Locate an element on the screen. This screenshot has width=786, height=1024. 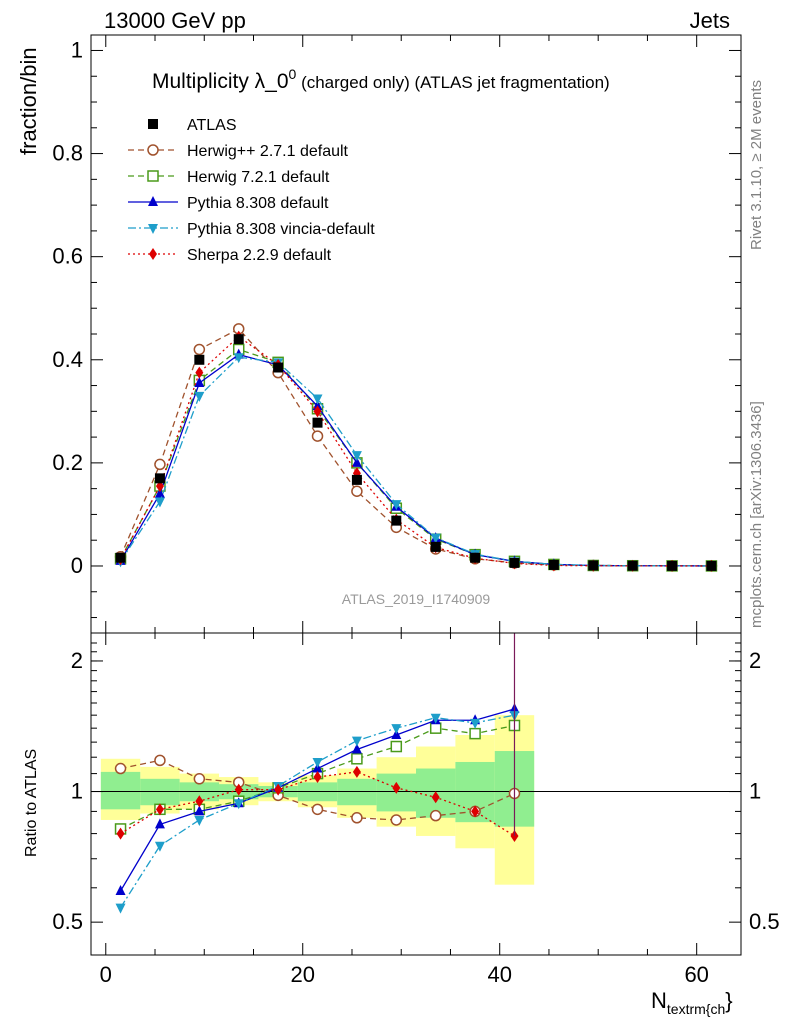
x-axis-title-tail: } is located at coordinates (728, 1000).